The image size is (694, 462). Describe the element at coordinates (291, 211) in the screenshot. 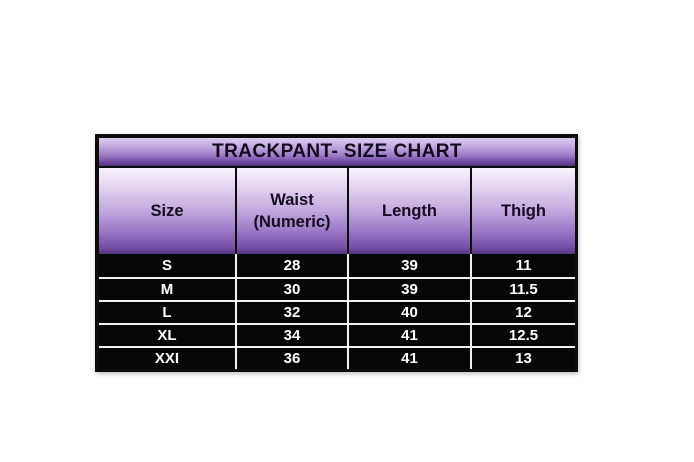

I see `column-header-waist: Waist (Numeric)` at that location.